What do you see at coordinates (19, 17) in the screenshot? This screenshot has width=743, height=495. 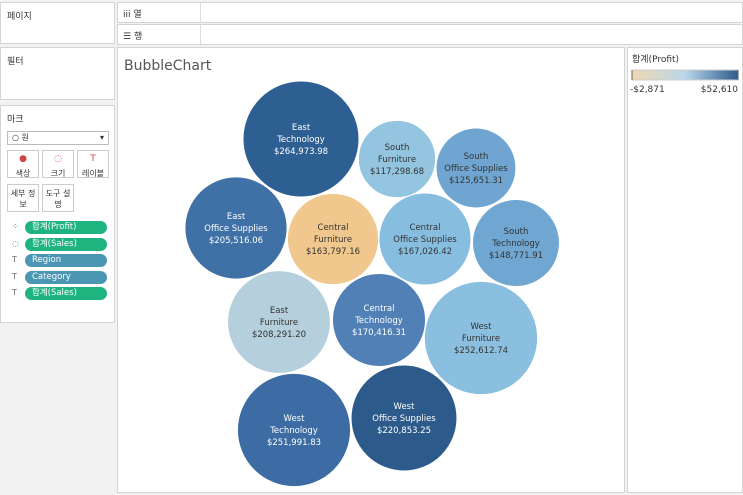 I see `pages-title: 페이지` at bounding box center [19, 17].